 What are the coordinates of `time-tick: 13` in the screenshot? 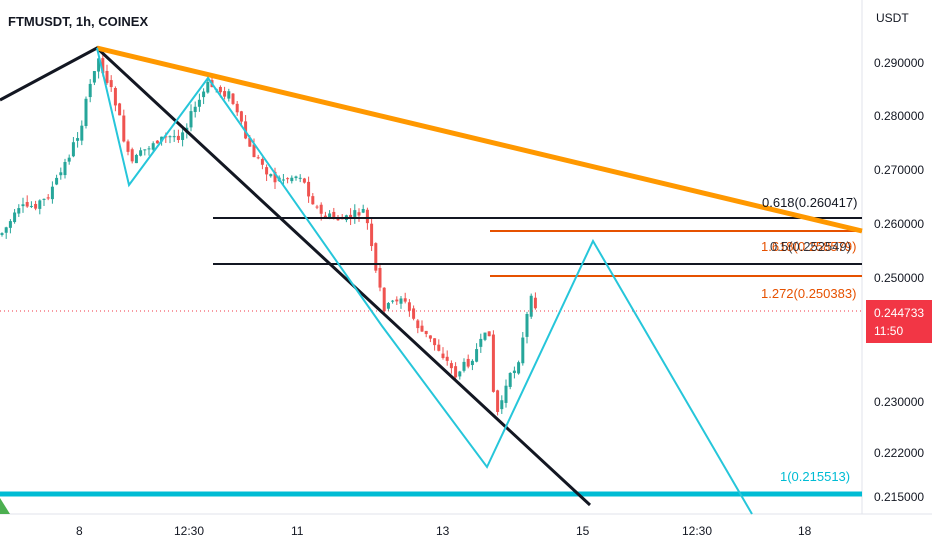 It's located at (443, 531).